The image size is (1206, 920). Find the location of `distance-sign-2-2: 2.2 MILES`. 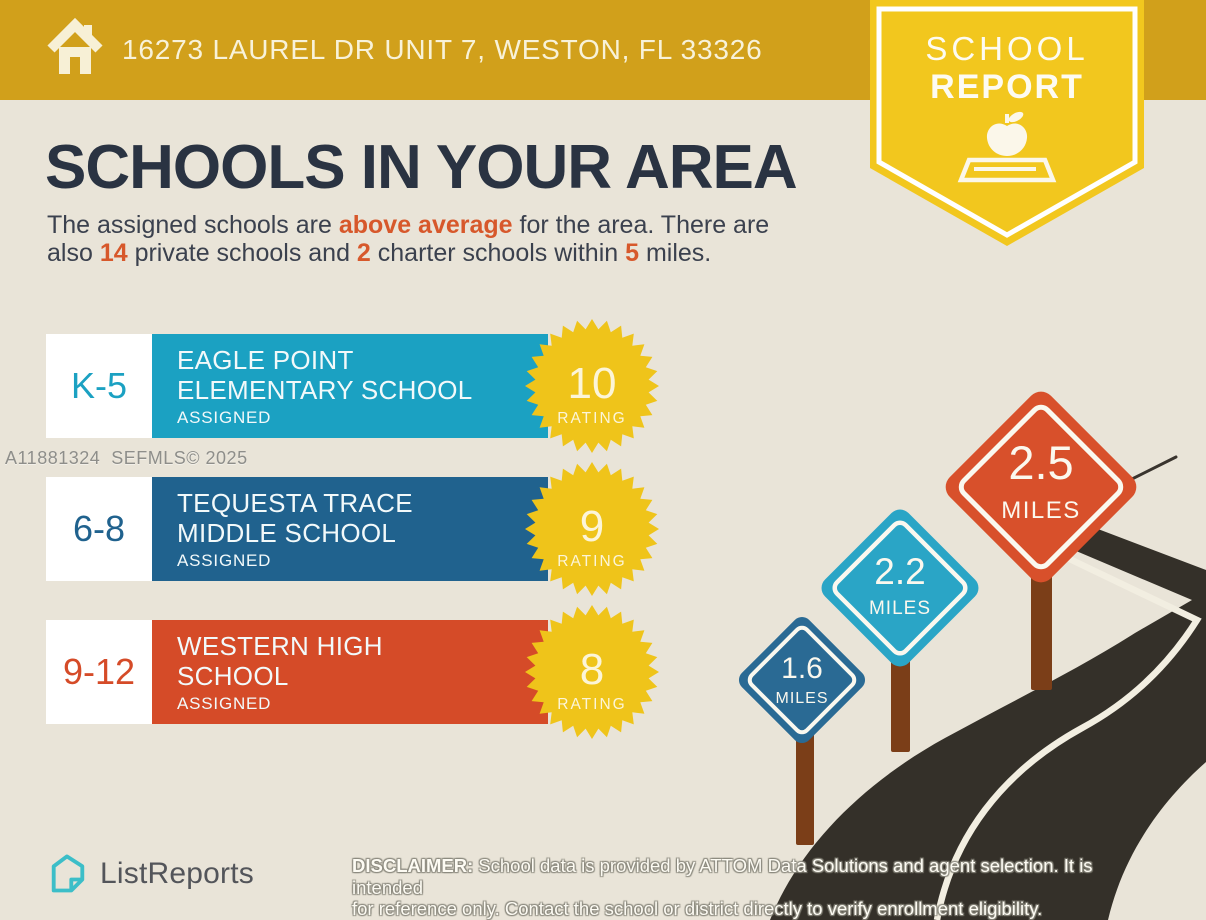

distance-sign-2-2: 2.2 MILES is located at coordinates (900, 588).